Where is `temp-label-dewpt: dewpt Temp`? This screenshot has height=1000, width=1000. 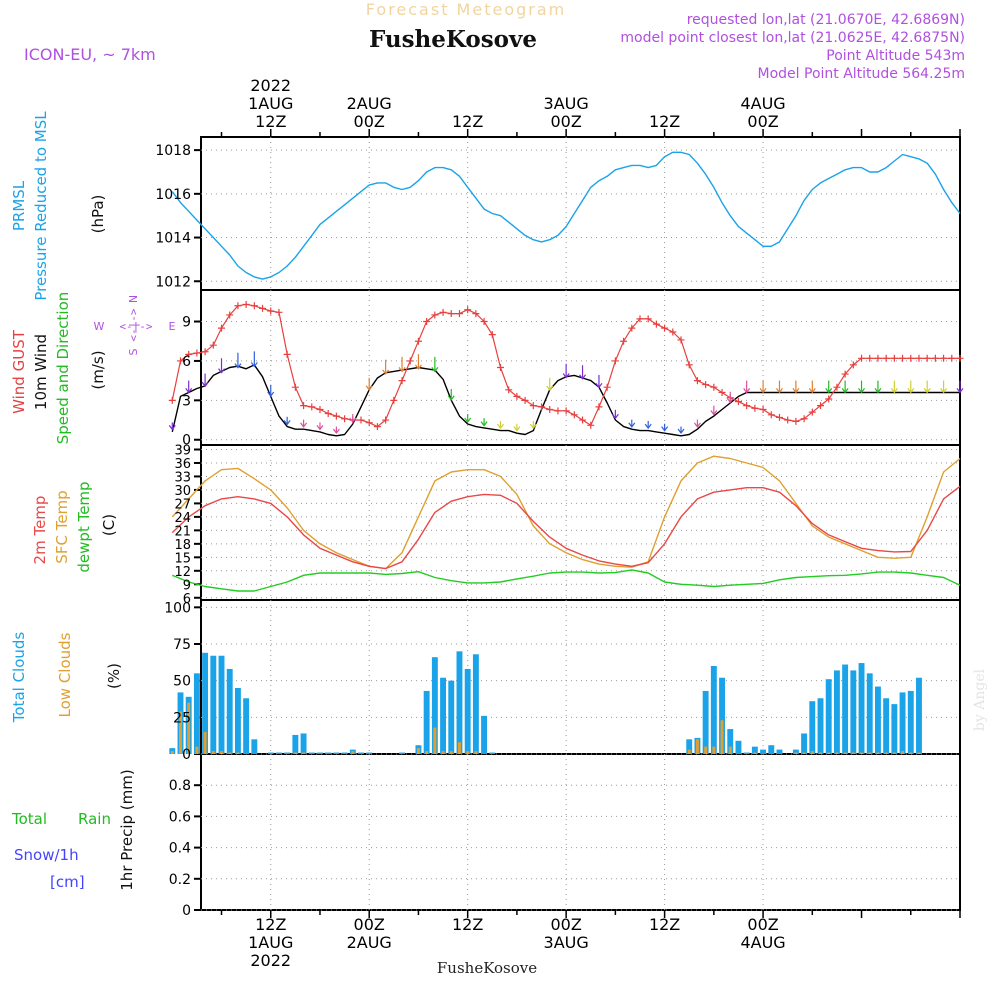
temp-label-dewpt: dewpt Temp is located at coordinates (84, 526).